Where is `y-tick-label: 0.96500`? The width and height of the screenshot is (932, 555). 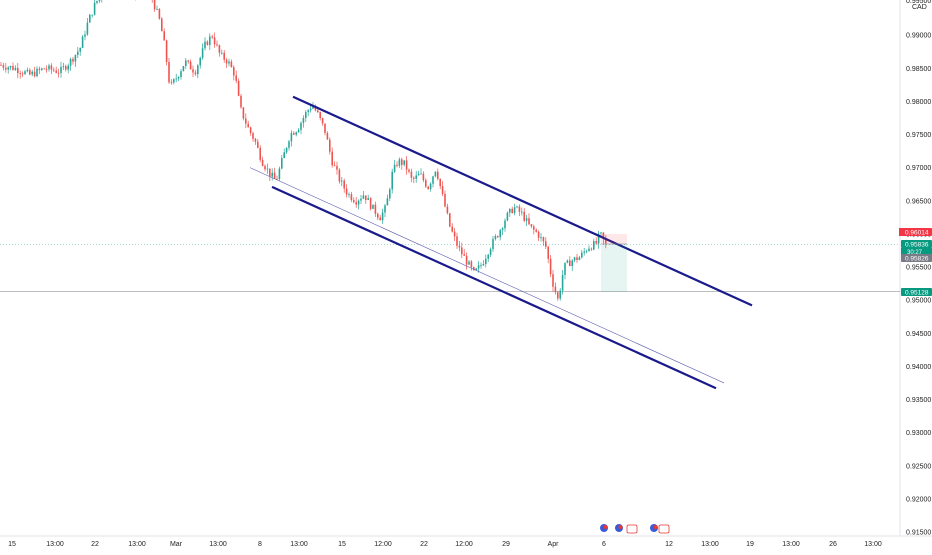 y-tick-label: 0.96500 is located at coordinates (918, 201).